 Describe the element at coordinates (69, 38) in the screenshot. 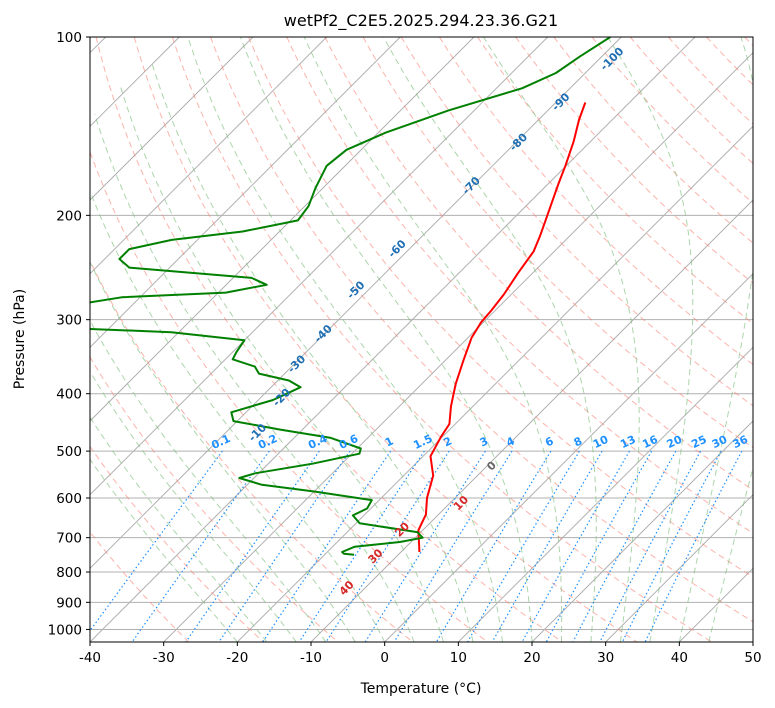

I see `y-tick-label: 100` at that location.